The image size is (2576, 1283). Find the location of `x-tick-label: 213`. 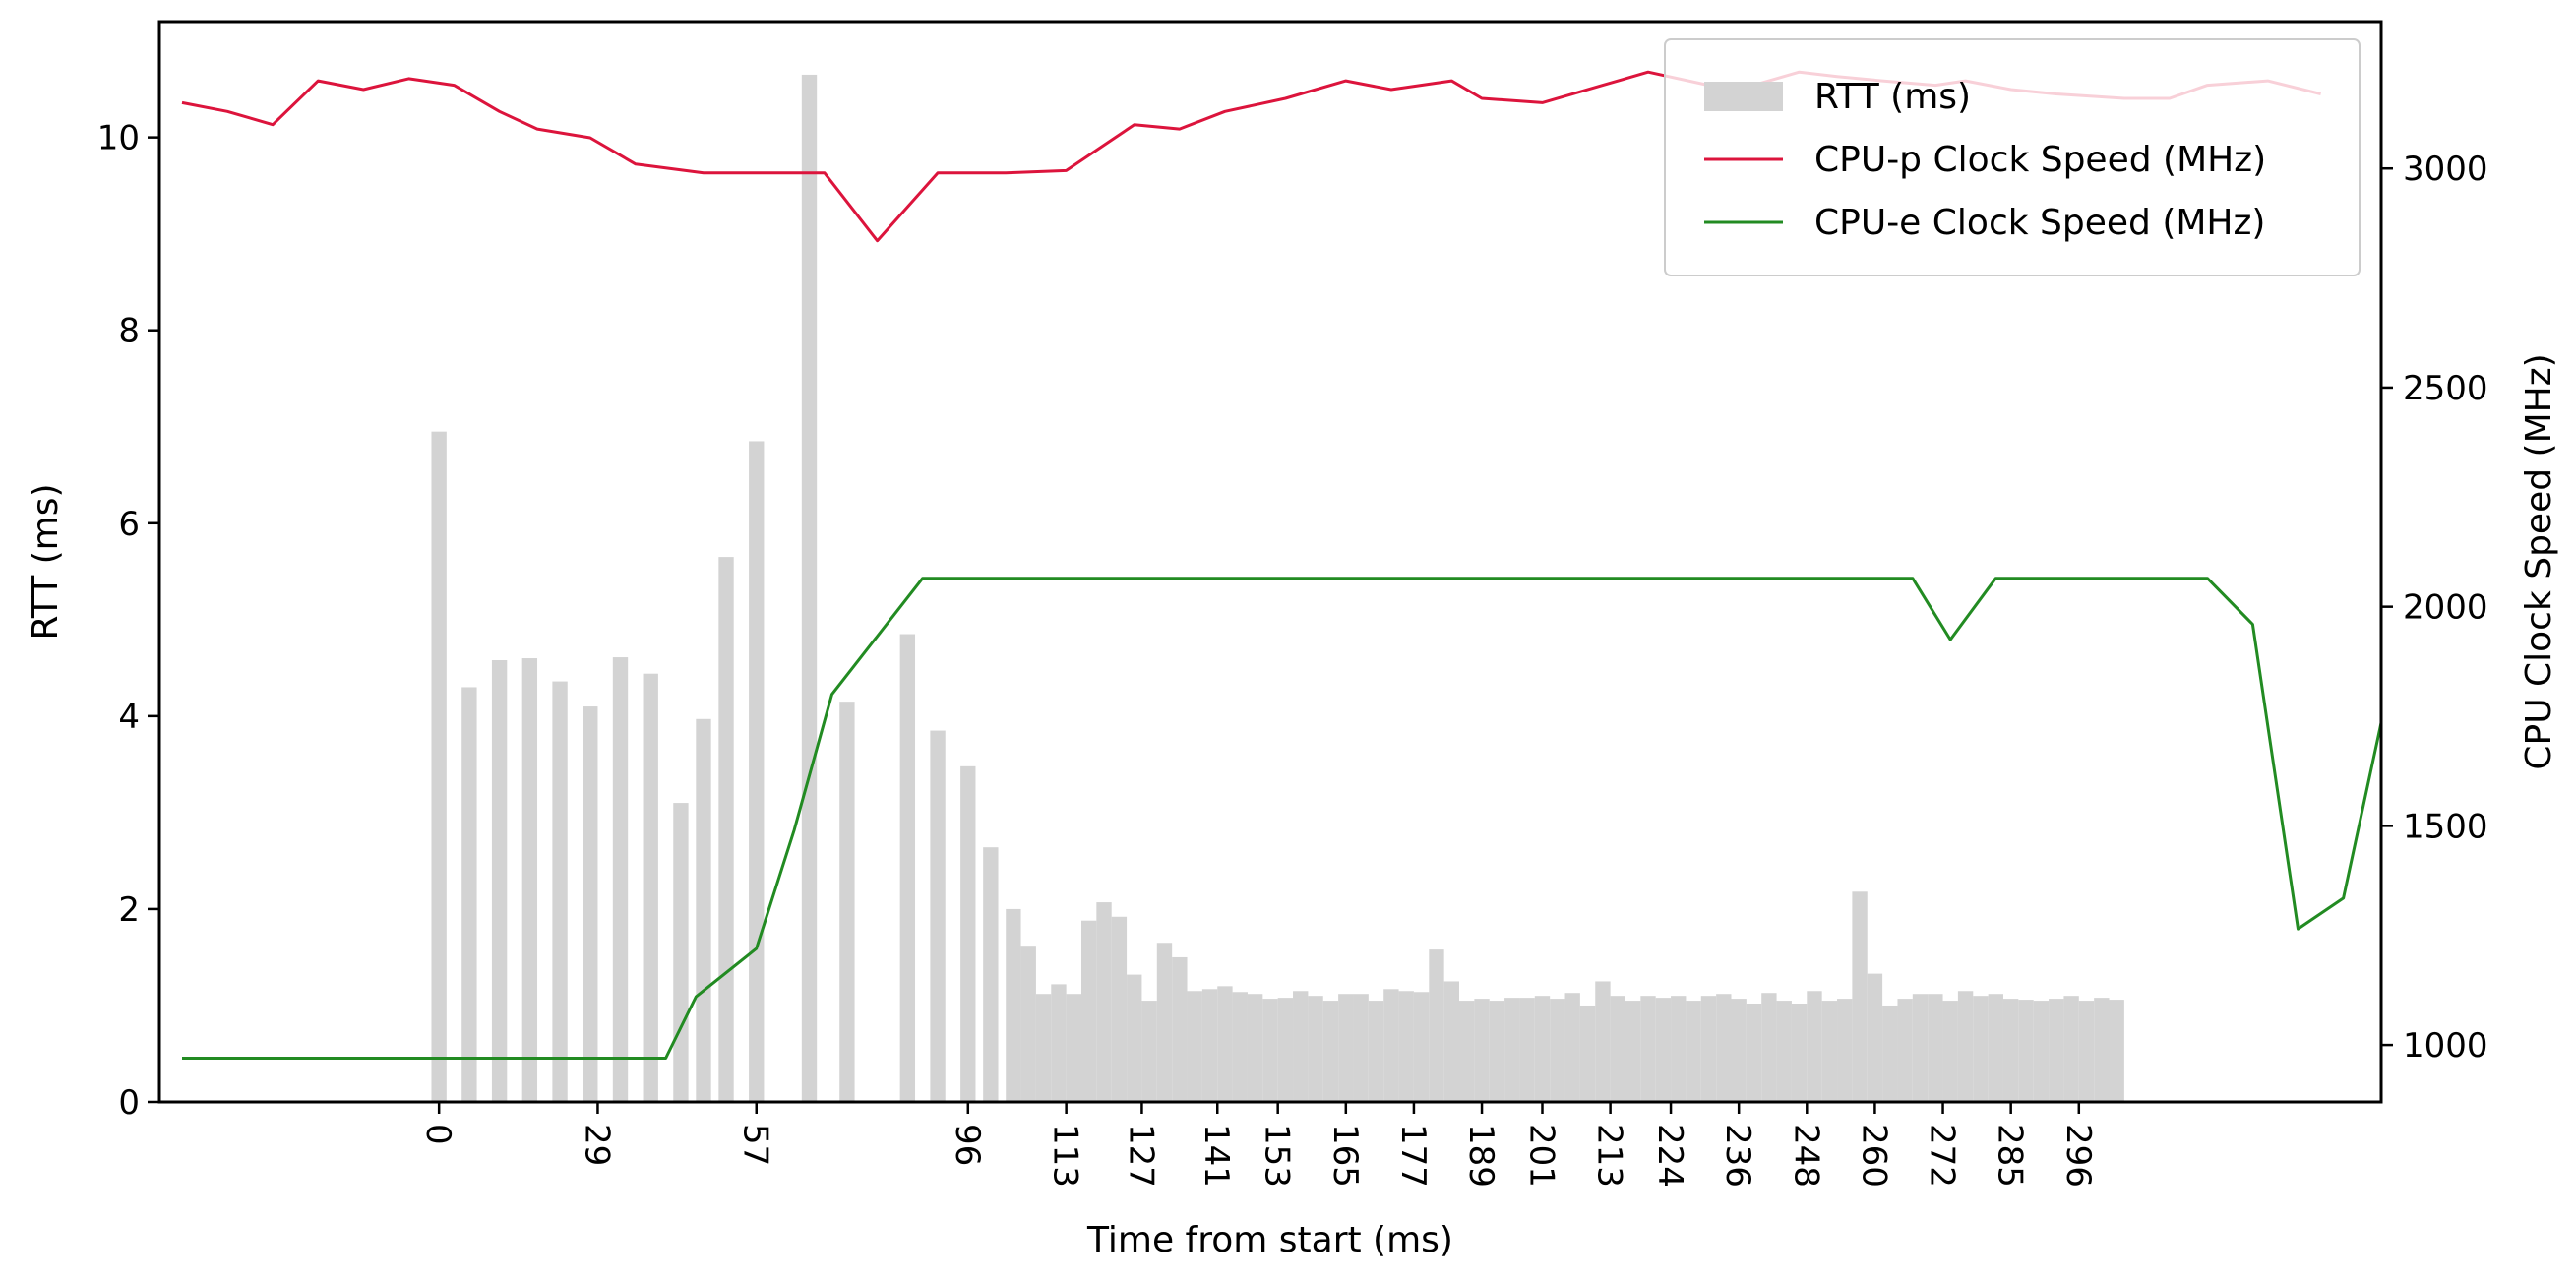

x-tick-label: 213 is located at coordinates (1610, 1156).